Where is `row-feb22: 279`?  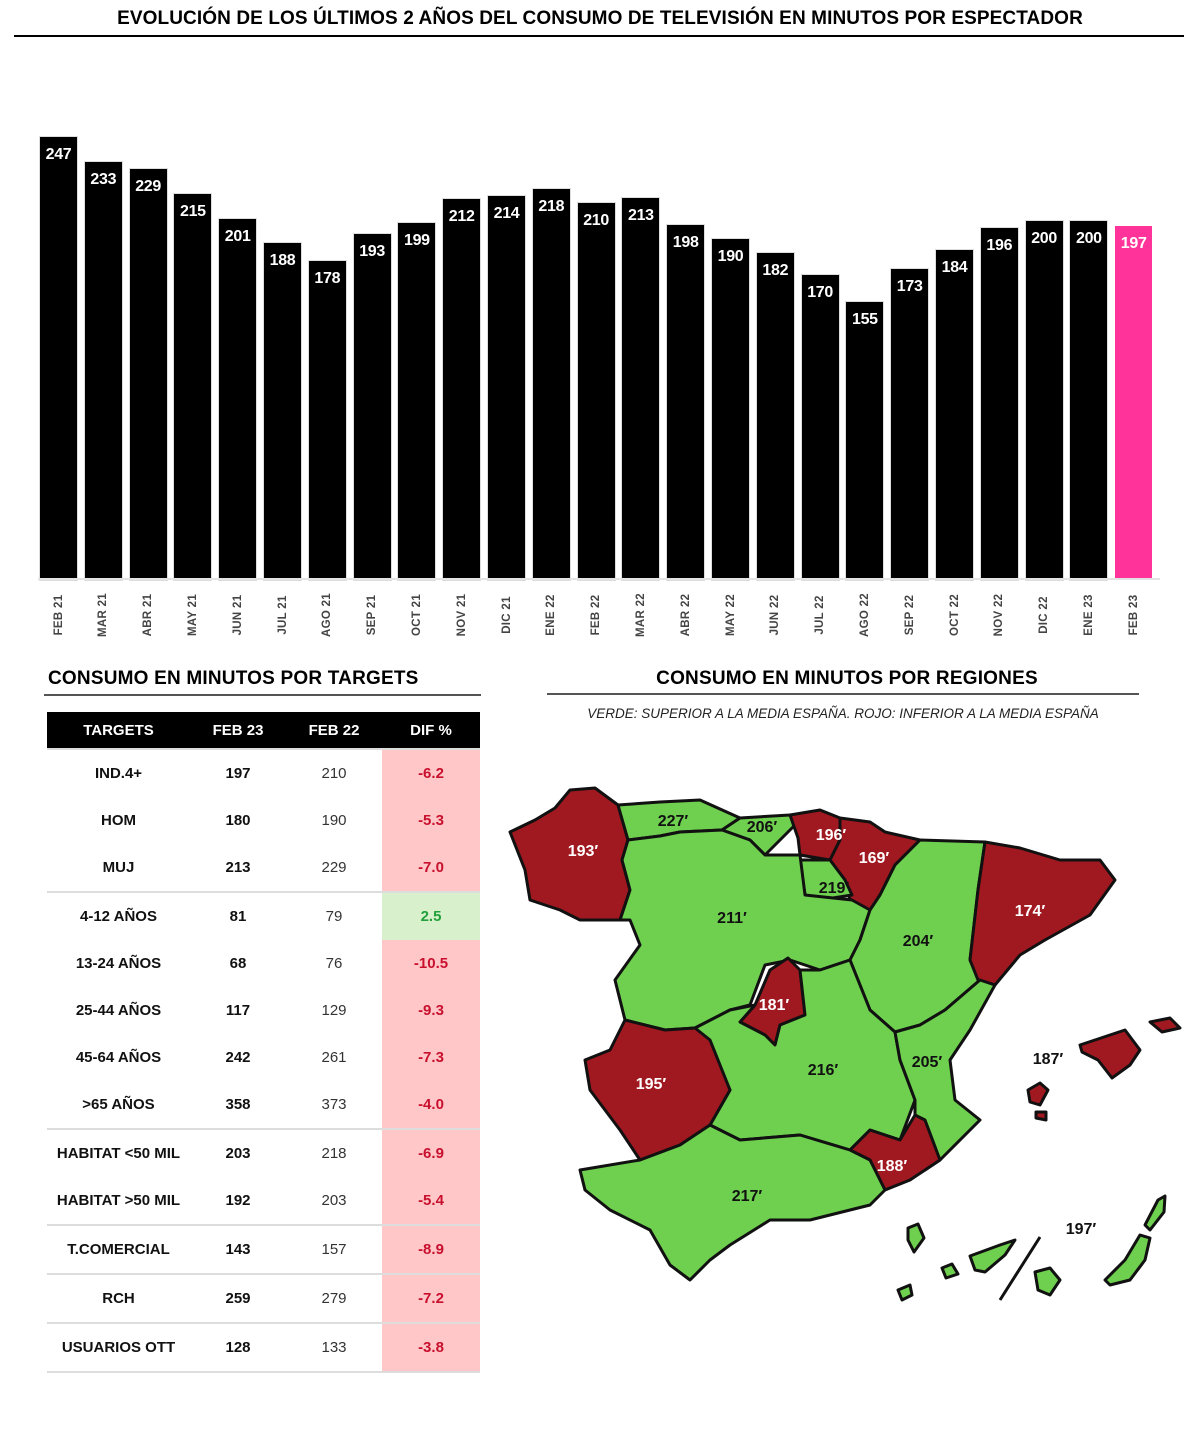 row-feb22: 279 is located at coordinates (334, 1298).